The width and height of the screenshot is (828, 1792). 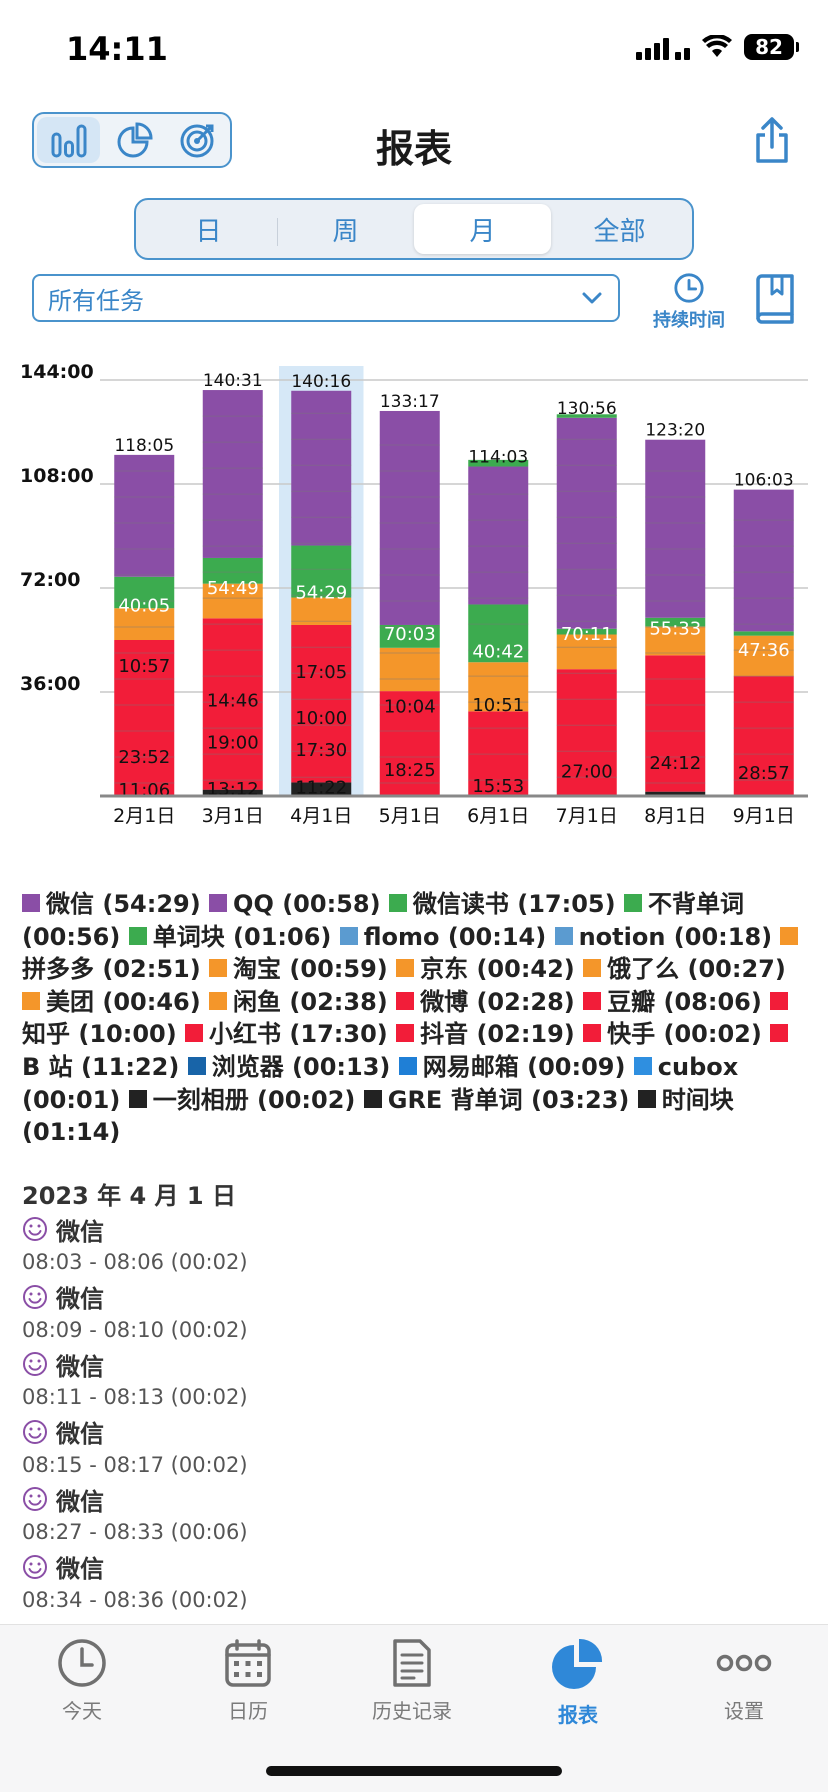 What do you see at coordinates (498, 458) in the screenshot?
I see `bar-total-label: 114:03` at bounding box center [498, 458].